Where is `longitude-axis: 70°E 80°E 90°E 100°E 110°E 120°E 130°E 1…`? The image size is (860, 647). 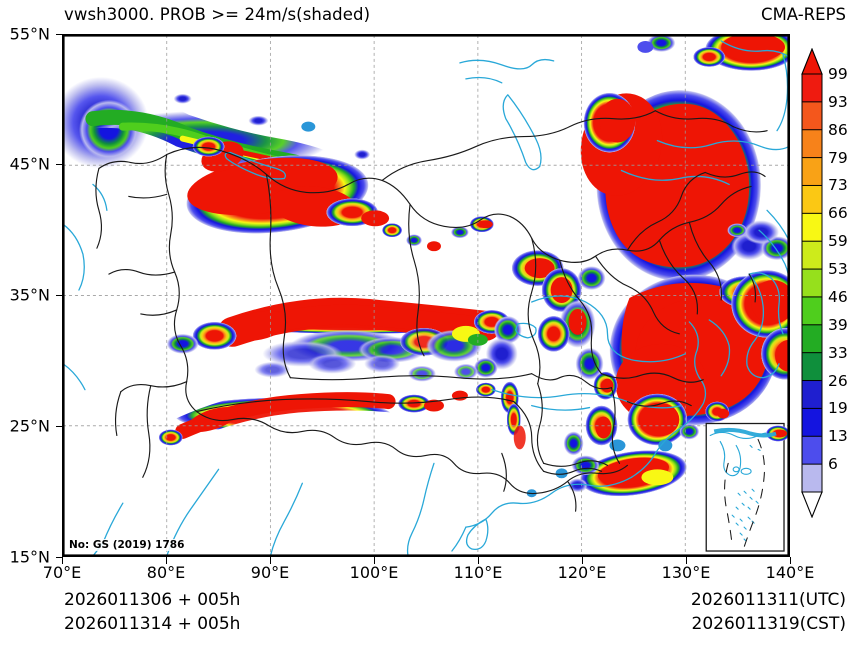 longitude-axis: 70°E 80°E 90°E 100°E 110°E 120°E 130°E 1… is located at coordinates (430, 576).